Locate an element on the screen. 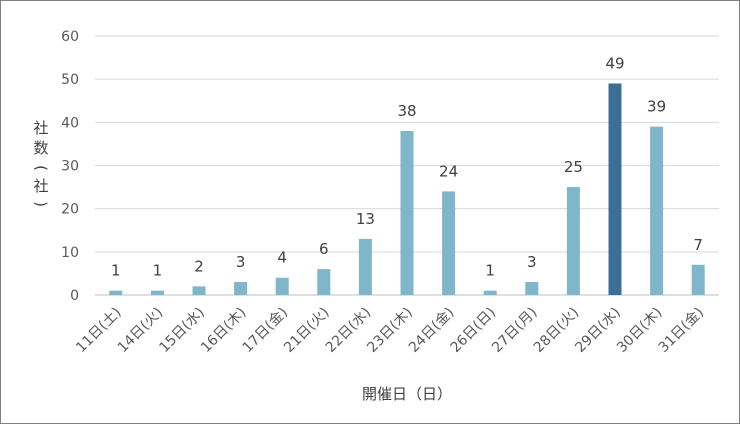 Image resolution: width=740 pixels, height=424 pixels. data-label: 13 is located at coordinates (365, 219).